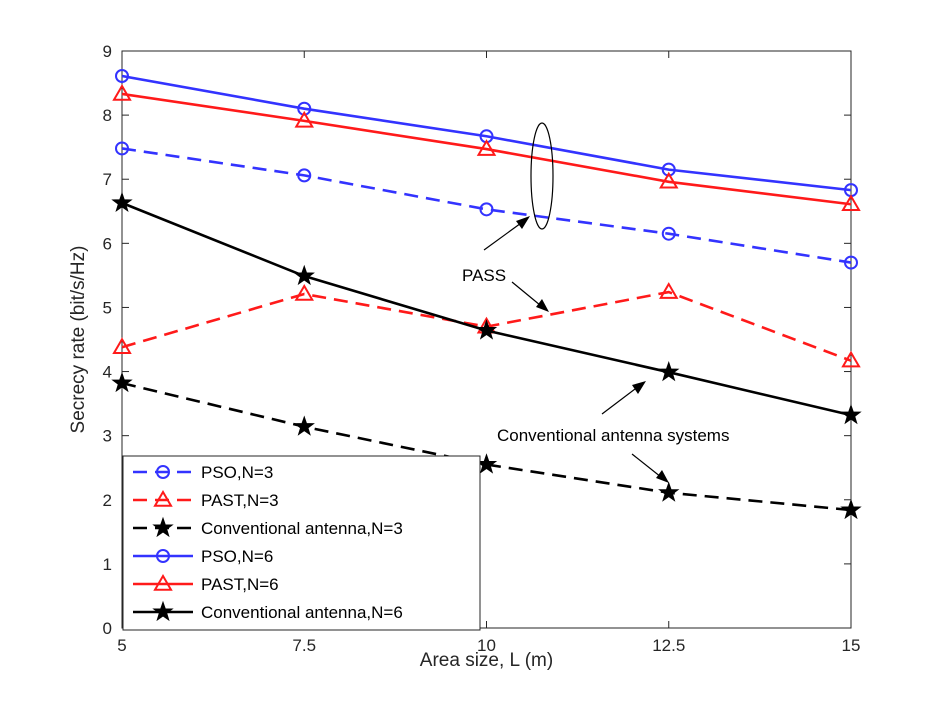 This screenshot has height=706, width=941. I want to click on y-tick-label: 5, so click(107, 307).